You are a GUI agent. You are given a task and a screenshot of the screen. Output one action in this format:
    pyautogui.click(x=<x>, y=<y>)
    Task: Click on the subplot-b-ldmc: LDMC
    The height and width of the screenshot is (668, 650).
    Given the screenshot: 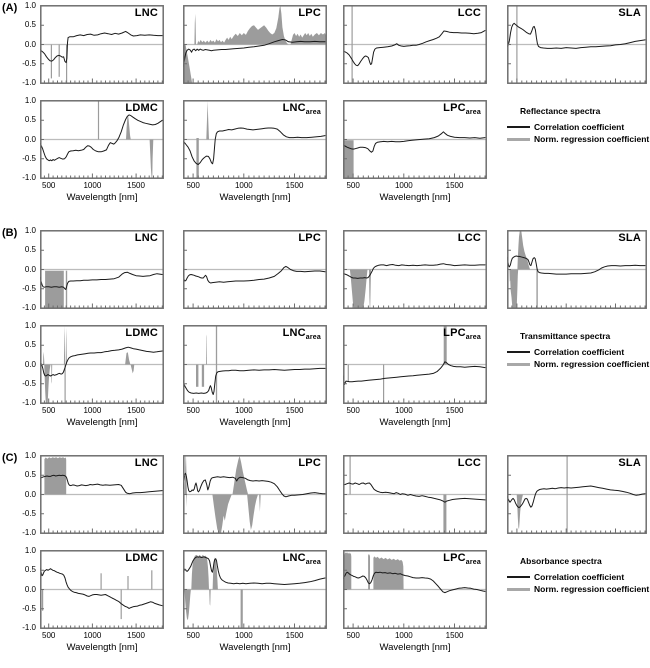 What is the action you would take?
    pyautogui.click(x=102, y=364)
    